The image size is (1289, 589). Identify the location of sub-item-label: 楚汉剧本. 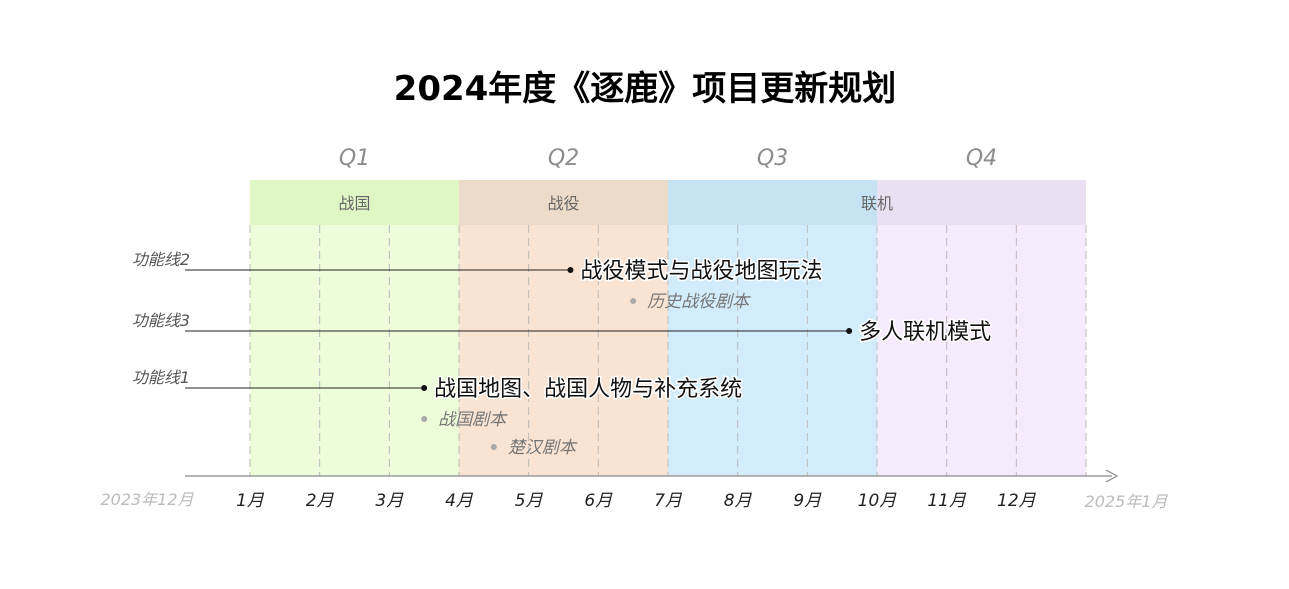
(543, 448).